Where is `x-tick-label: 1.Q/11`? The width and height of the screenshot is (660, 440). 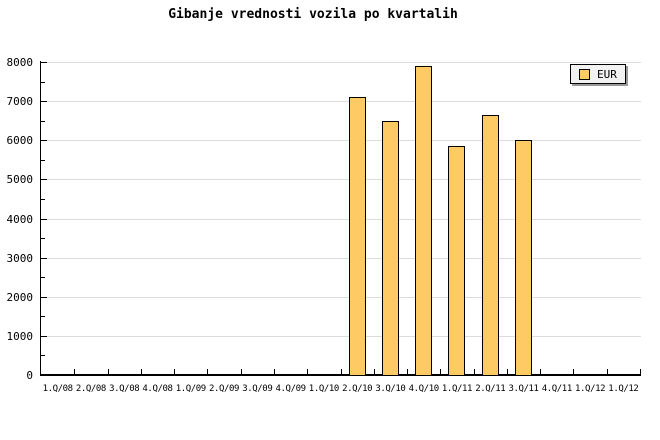
x-tick-label: 1.Q/11 is located at coordinates (457, 389).